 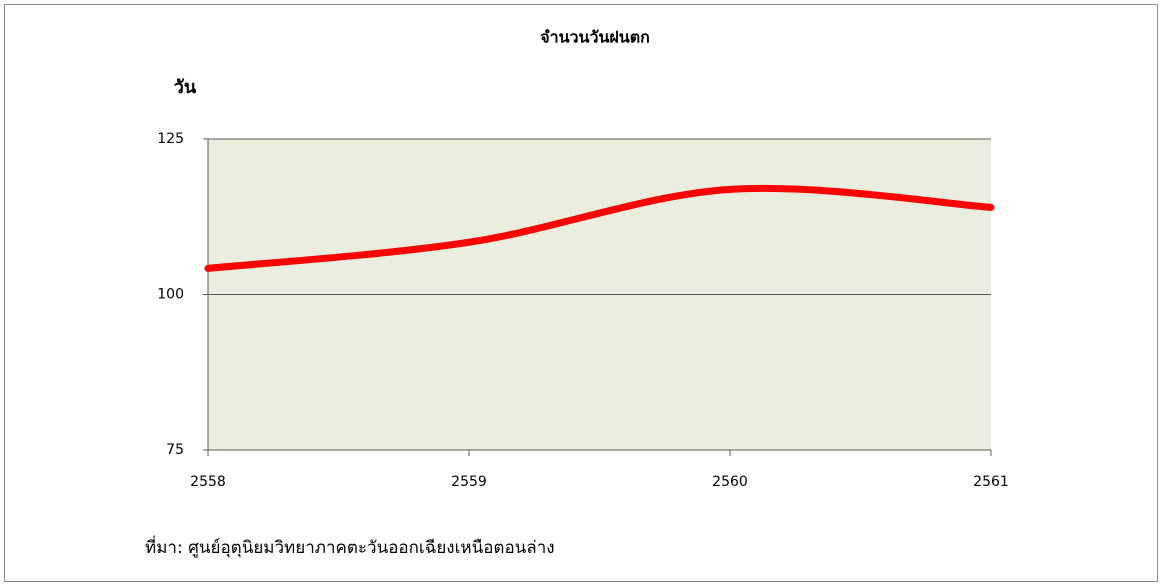 I want to click on chart-title: จำนวนวันฝนตก, so click(x=595, y=37).